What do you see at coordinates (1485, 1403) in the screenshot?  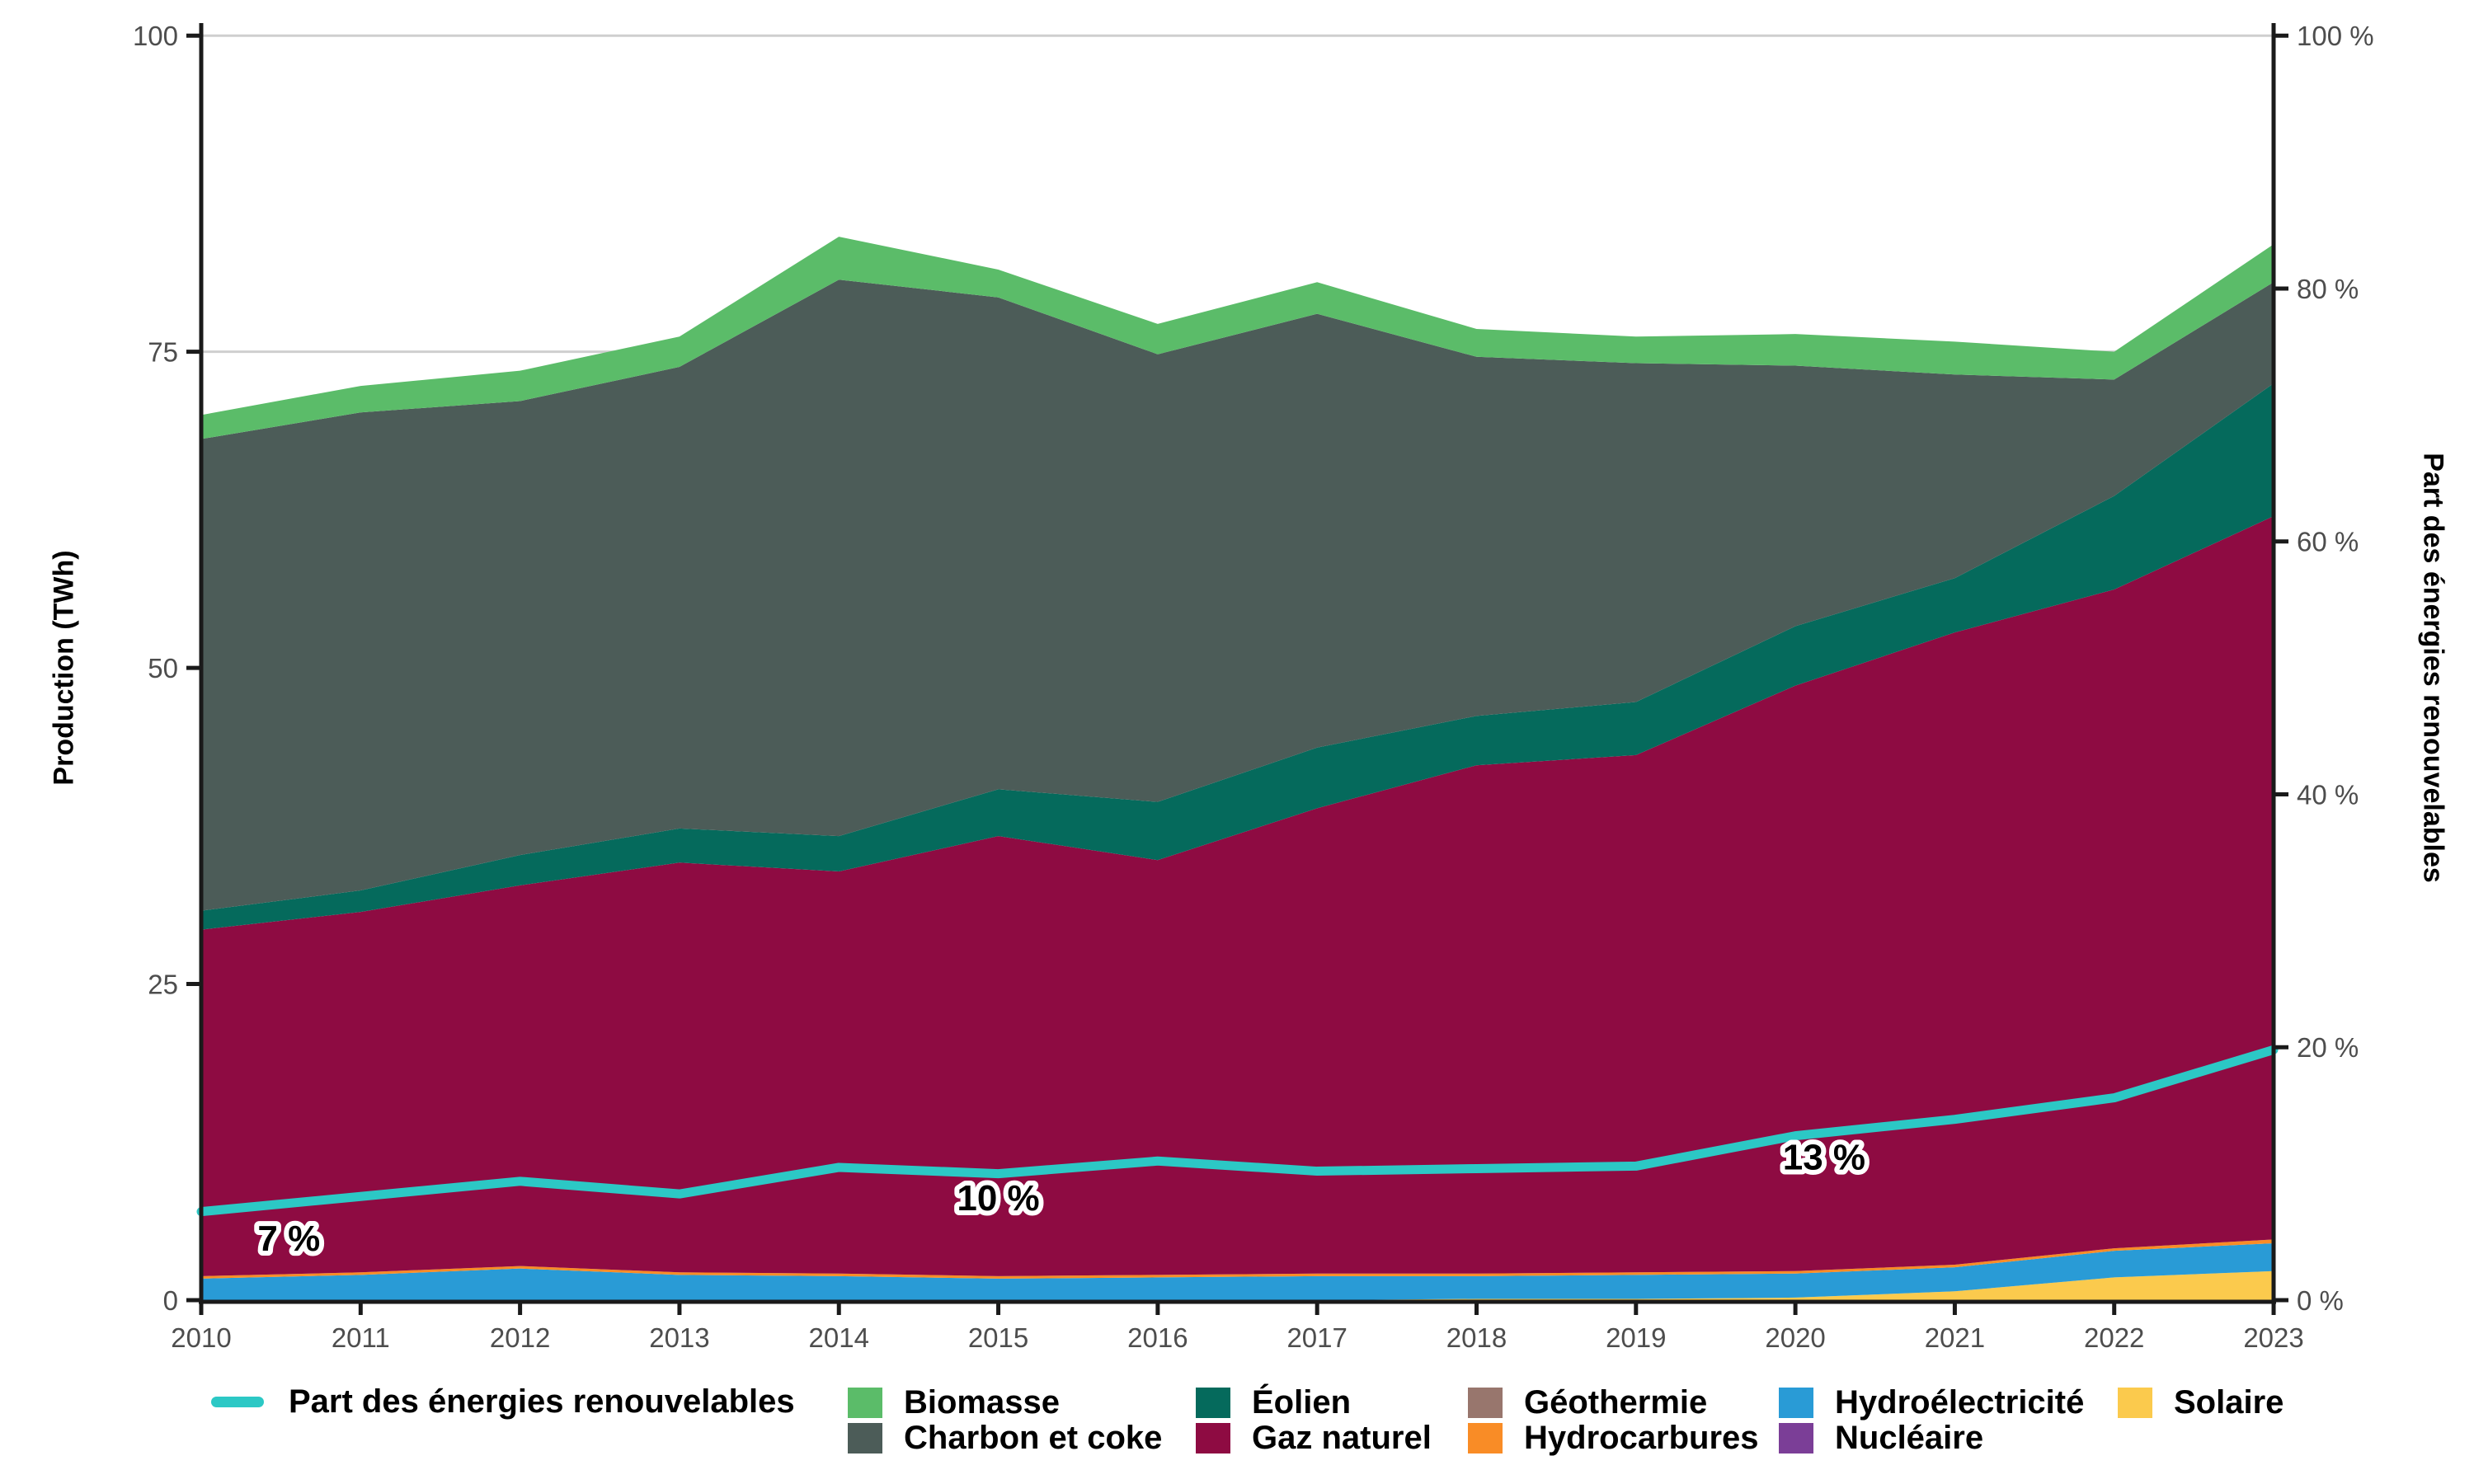 I see `geothermie-swatch-icon` at bounding box center [1485, 1403].